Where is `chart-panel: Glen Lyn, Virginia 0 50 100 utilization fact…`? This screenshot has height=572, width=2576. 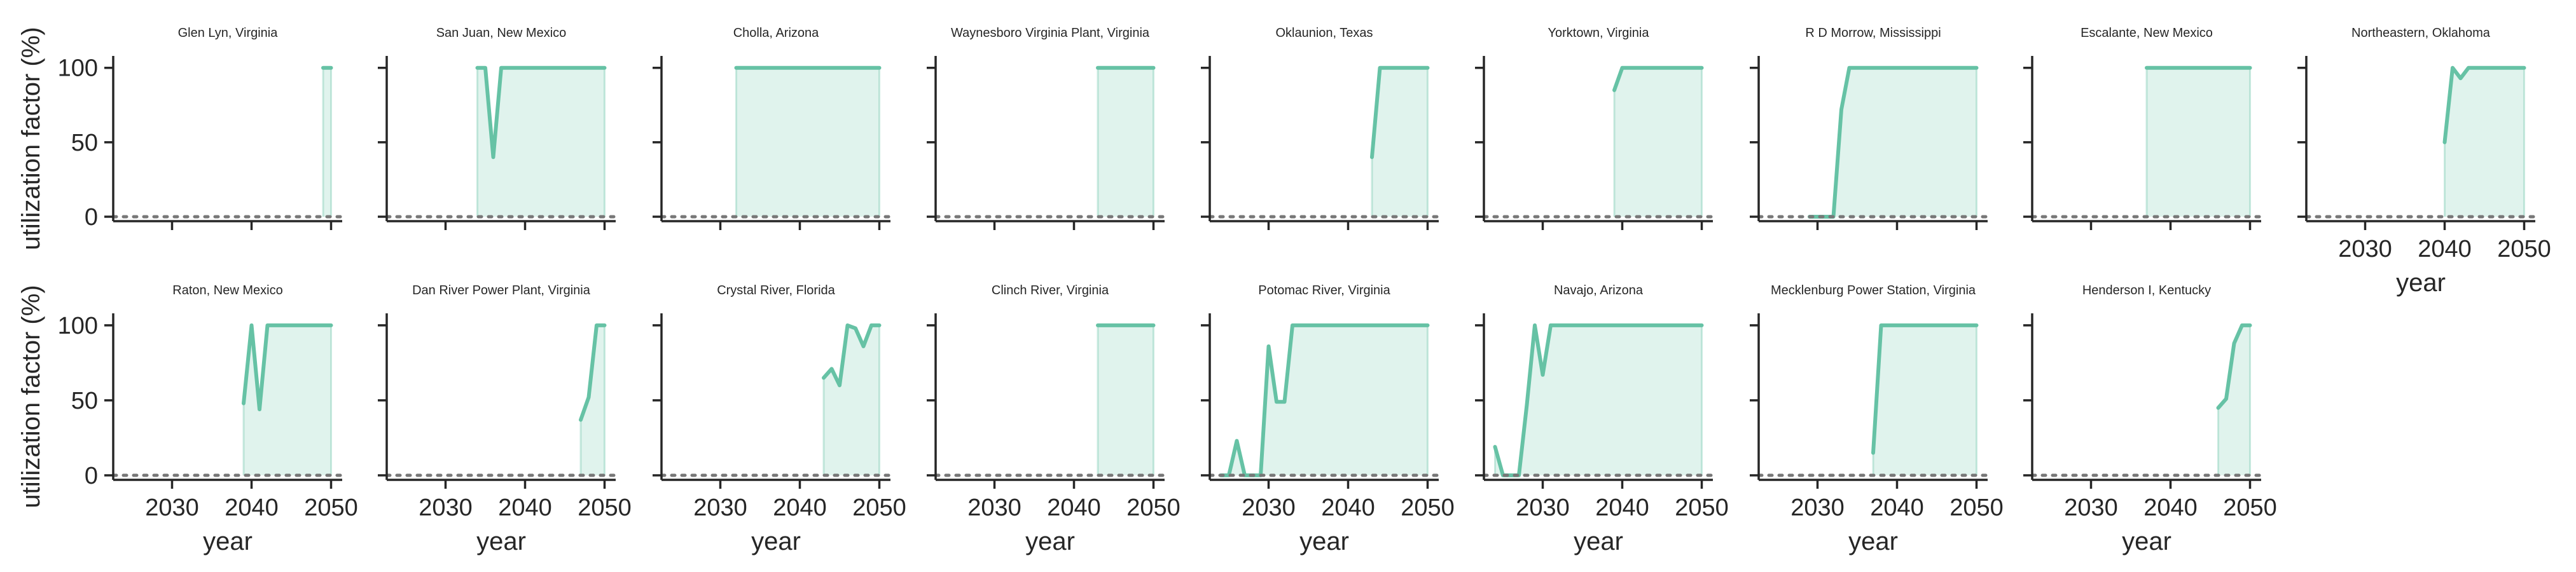
chart-panel: Glen Lyn, Virginia 0 50 100 utilization fact… is located at coordinates (180, 138).